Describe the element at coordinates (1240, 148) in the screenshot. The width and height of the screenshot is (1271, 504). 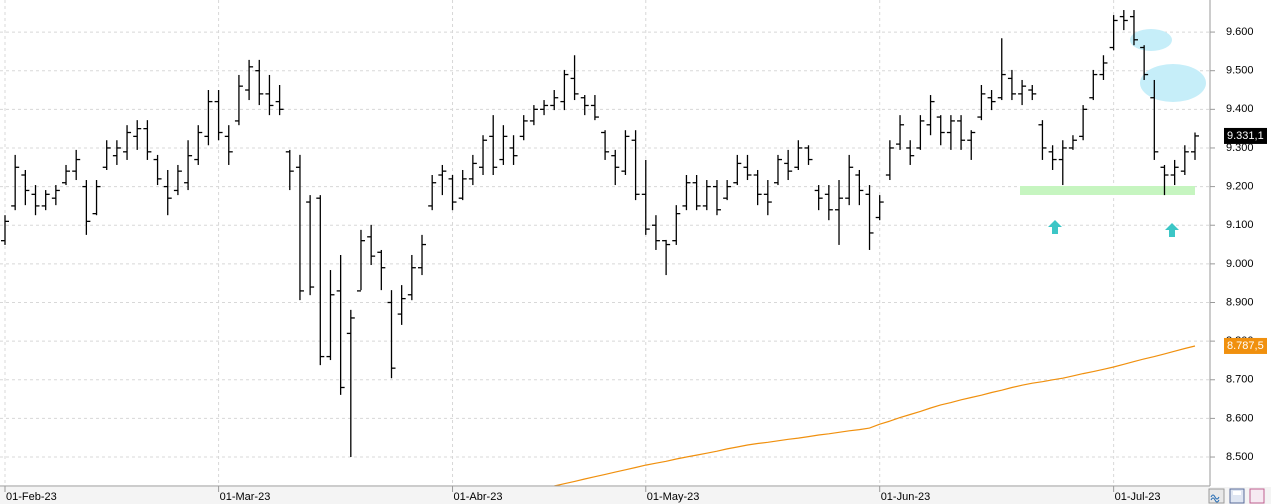
I see `y-tick-label: 9.300` at that location.